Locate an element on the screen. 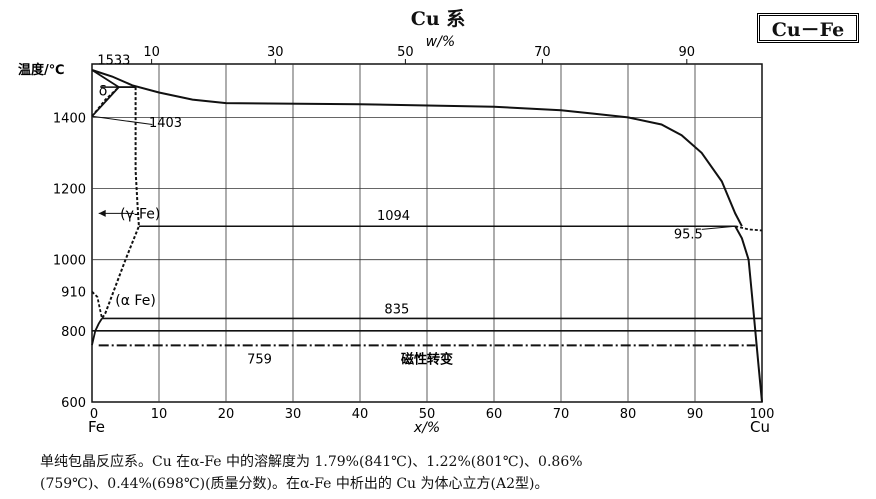  annotation-alpha-fe: (α Fe) is located at coordinates (135, 301).